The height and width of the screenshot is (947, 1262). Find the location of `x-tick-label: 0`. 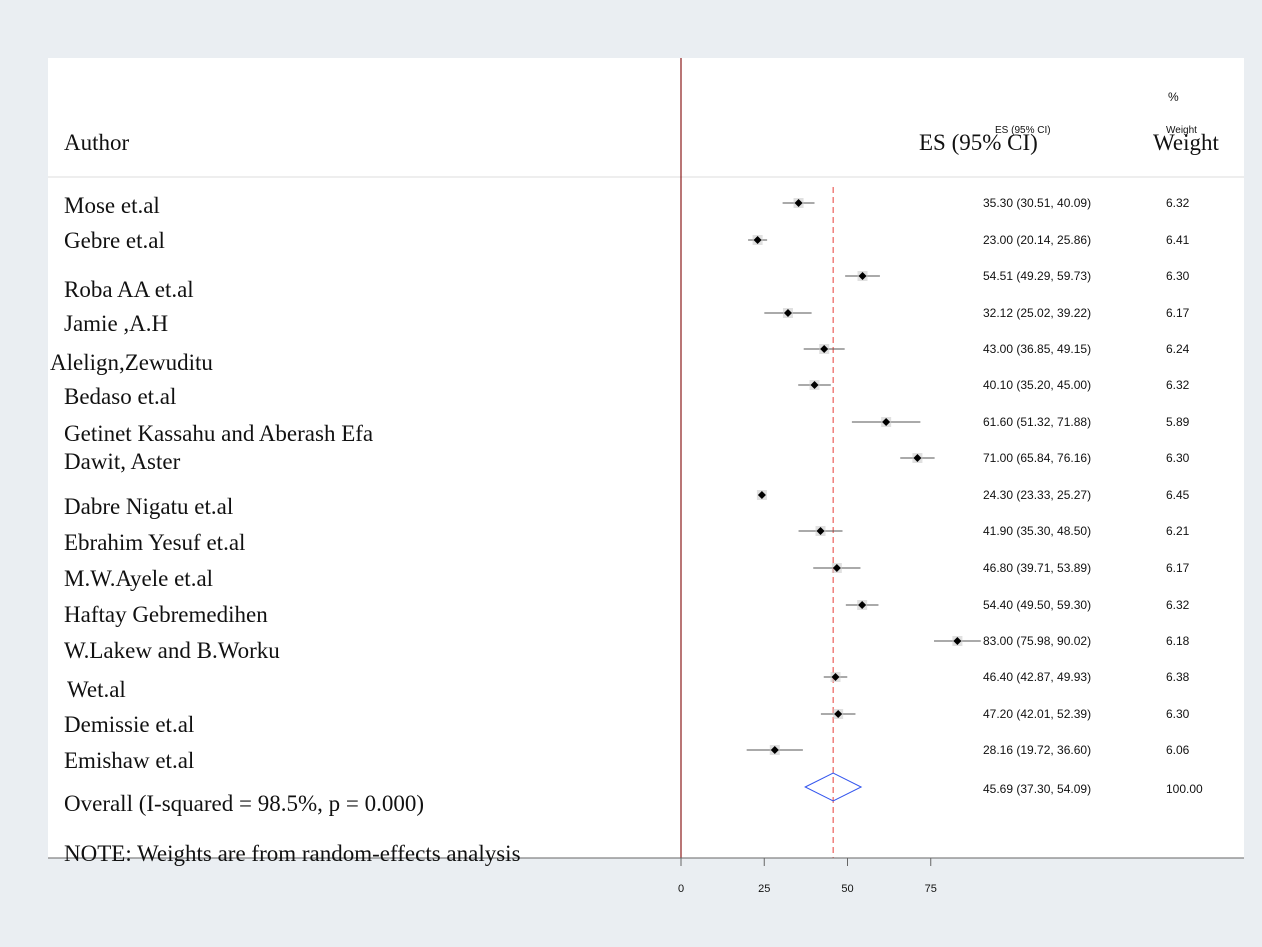

x-tick-label: 0 is located at coordinates (681, 889).